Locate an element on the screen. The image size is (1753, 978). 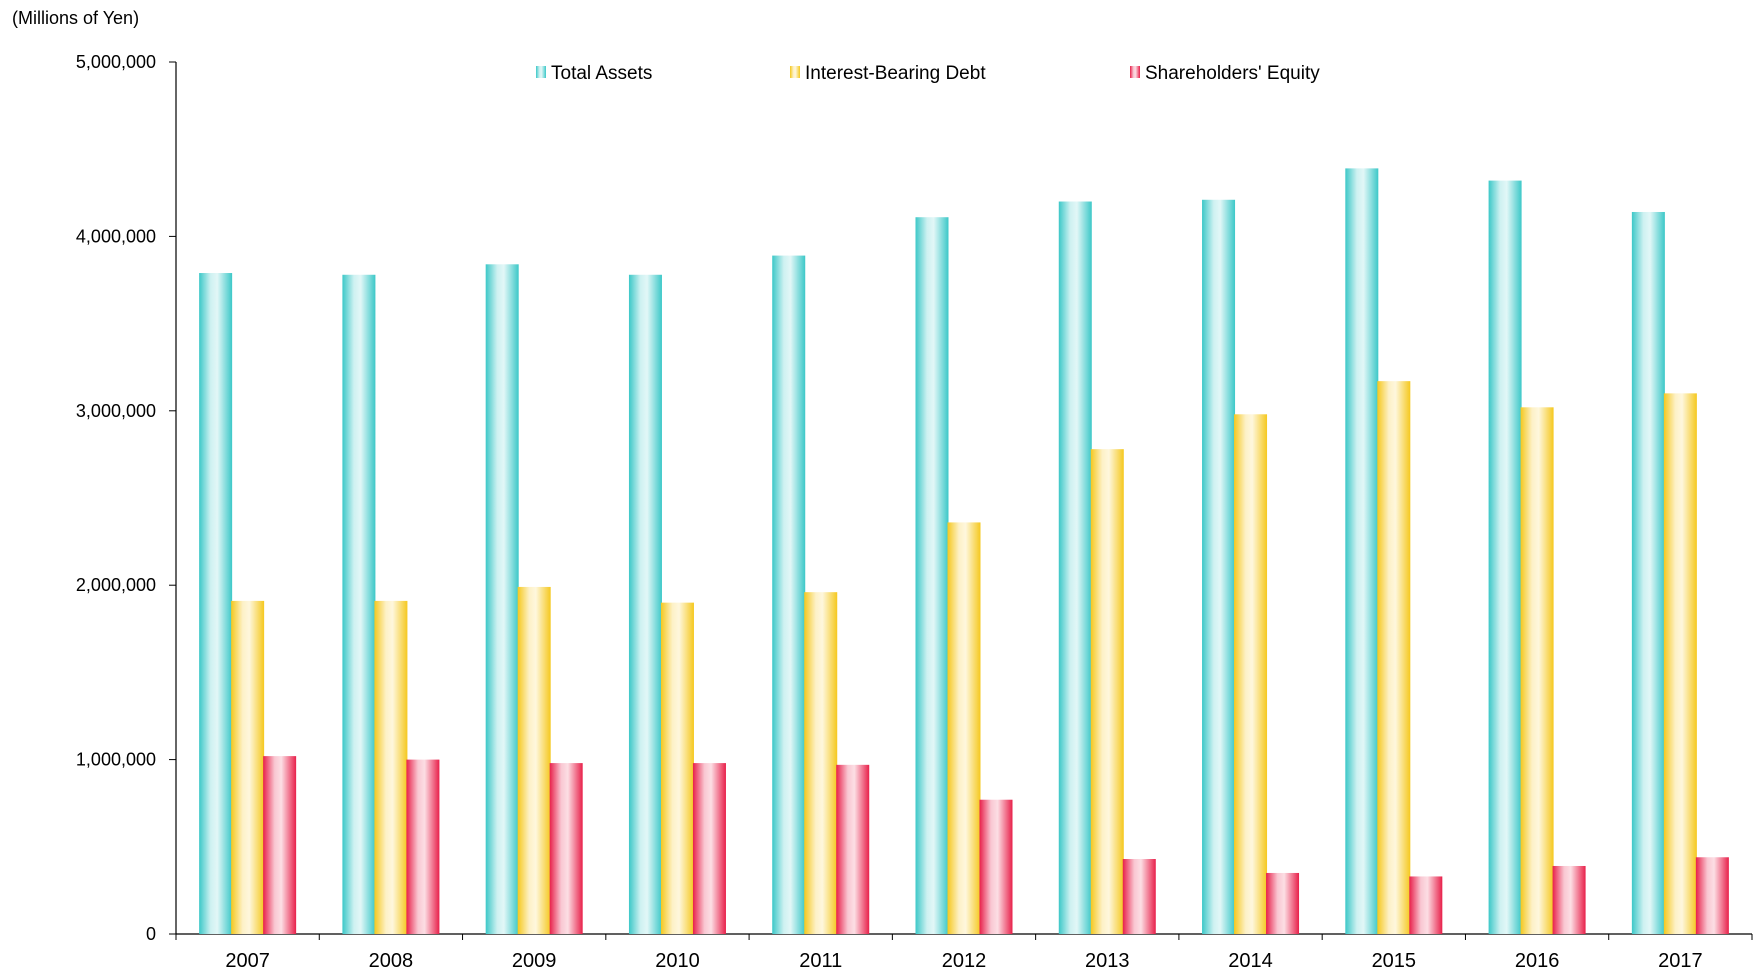
y-axis-unit-label: (Millions of Yen) is located at coordinates (76, 18).